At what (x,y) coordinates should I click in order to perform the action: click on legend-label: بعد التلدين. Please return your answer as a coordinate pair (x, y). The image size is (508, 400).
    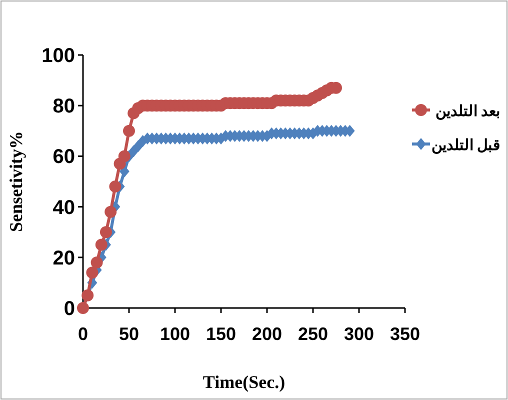
    Looking at the image, I should click on (467, 112).